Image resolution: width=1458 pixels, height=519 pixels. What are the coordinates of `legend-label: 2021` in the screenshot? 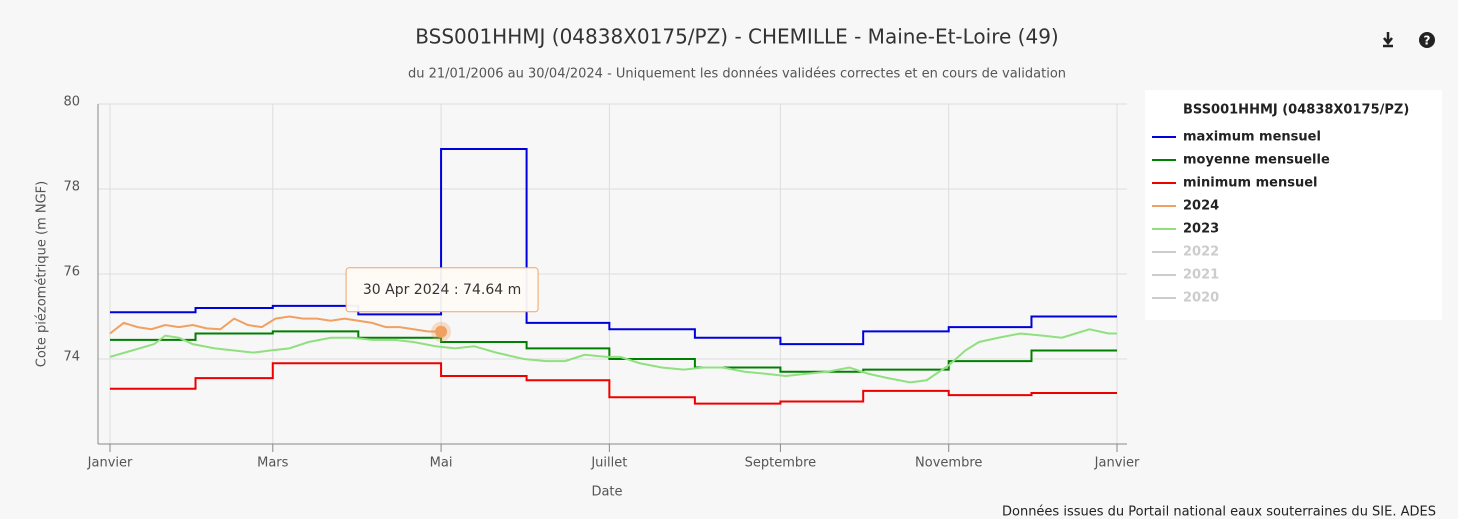 It's located at (1201, 275).